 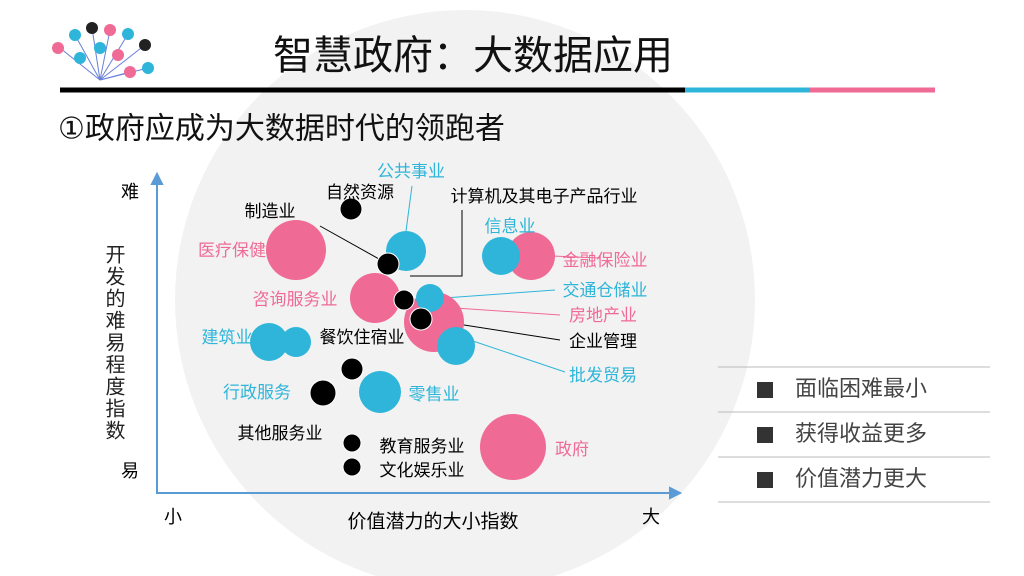 What do you see at coordinates (434, 395) in the screenshot?
I see `bubble-label: 零售业` at bounding box center [434, 395].